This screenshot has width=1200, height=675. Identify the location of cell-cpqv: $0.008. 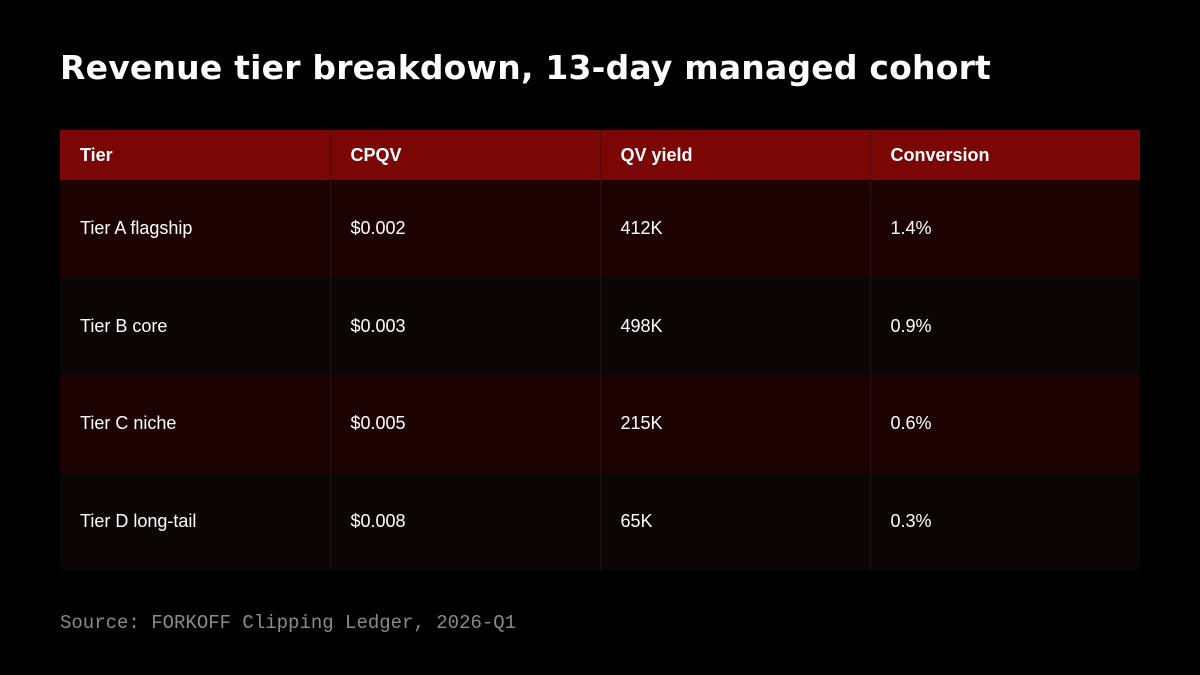
(465, 521).